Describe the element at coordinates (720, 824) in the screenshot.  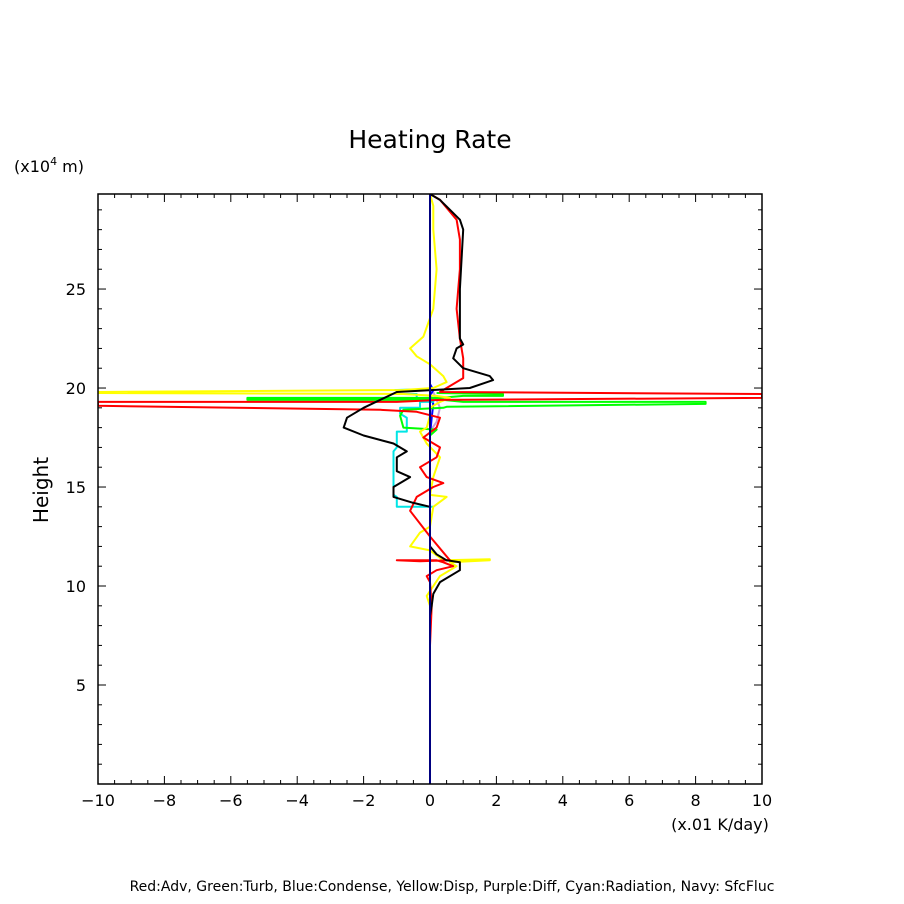
I see `x-unit-label: (x.01 K/day)` at that location.